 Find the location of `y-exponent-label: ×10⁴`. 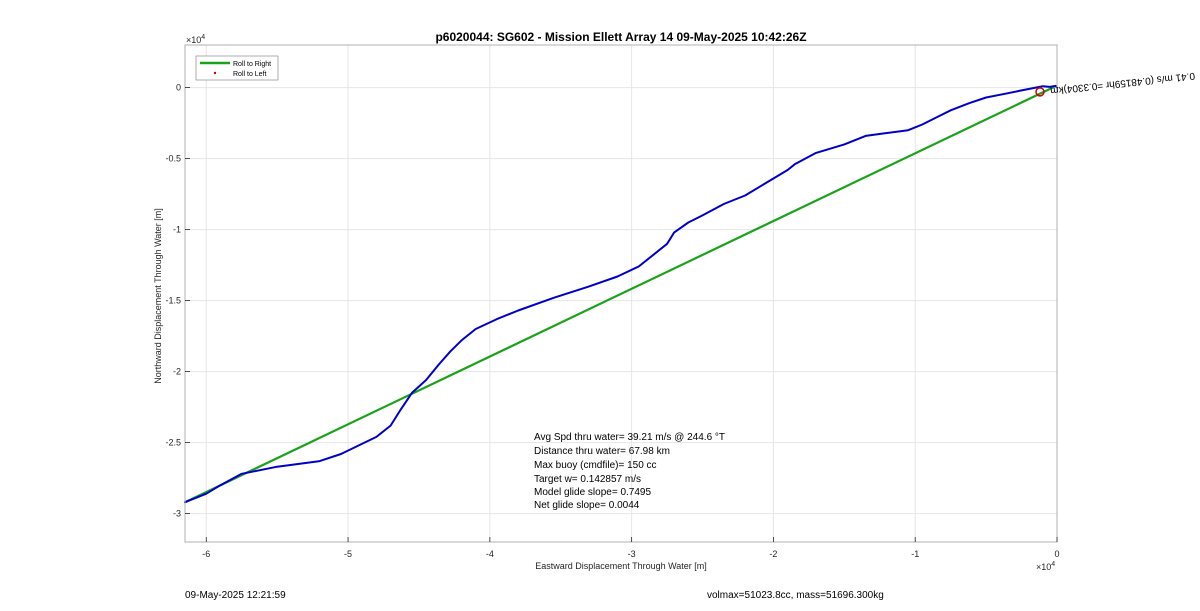

y-exponent-label: ×10⁴ is located at coordinates (195, 39).